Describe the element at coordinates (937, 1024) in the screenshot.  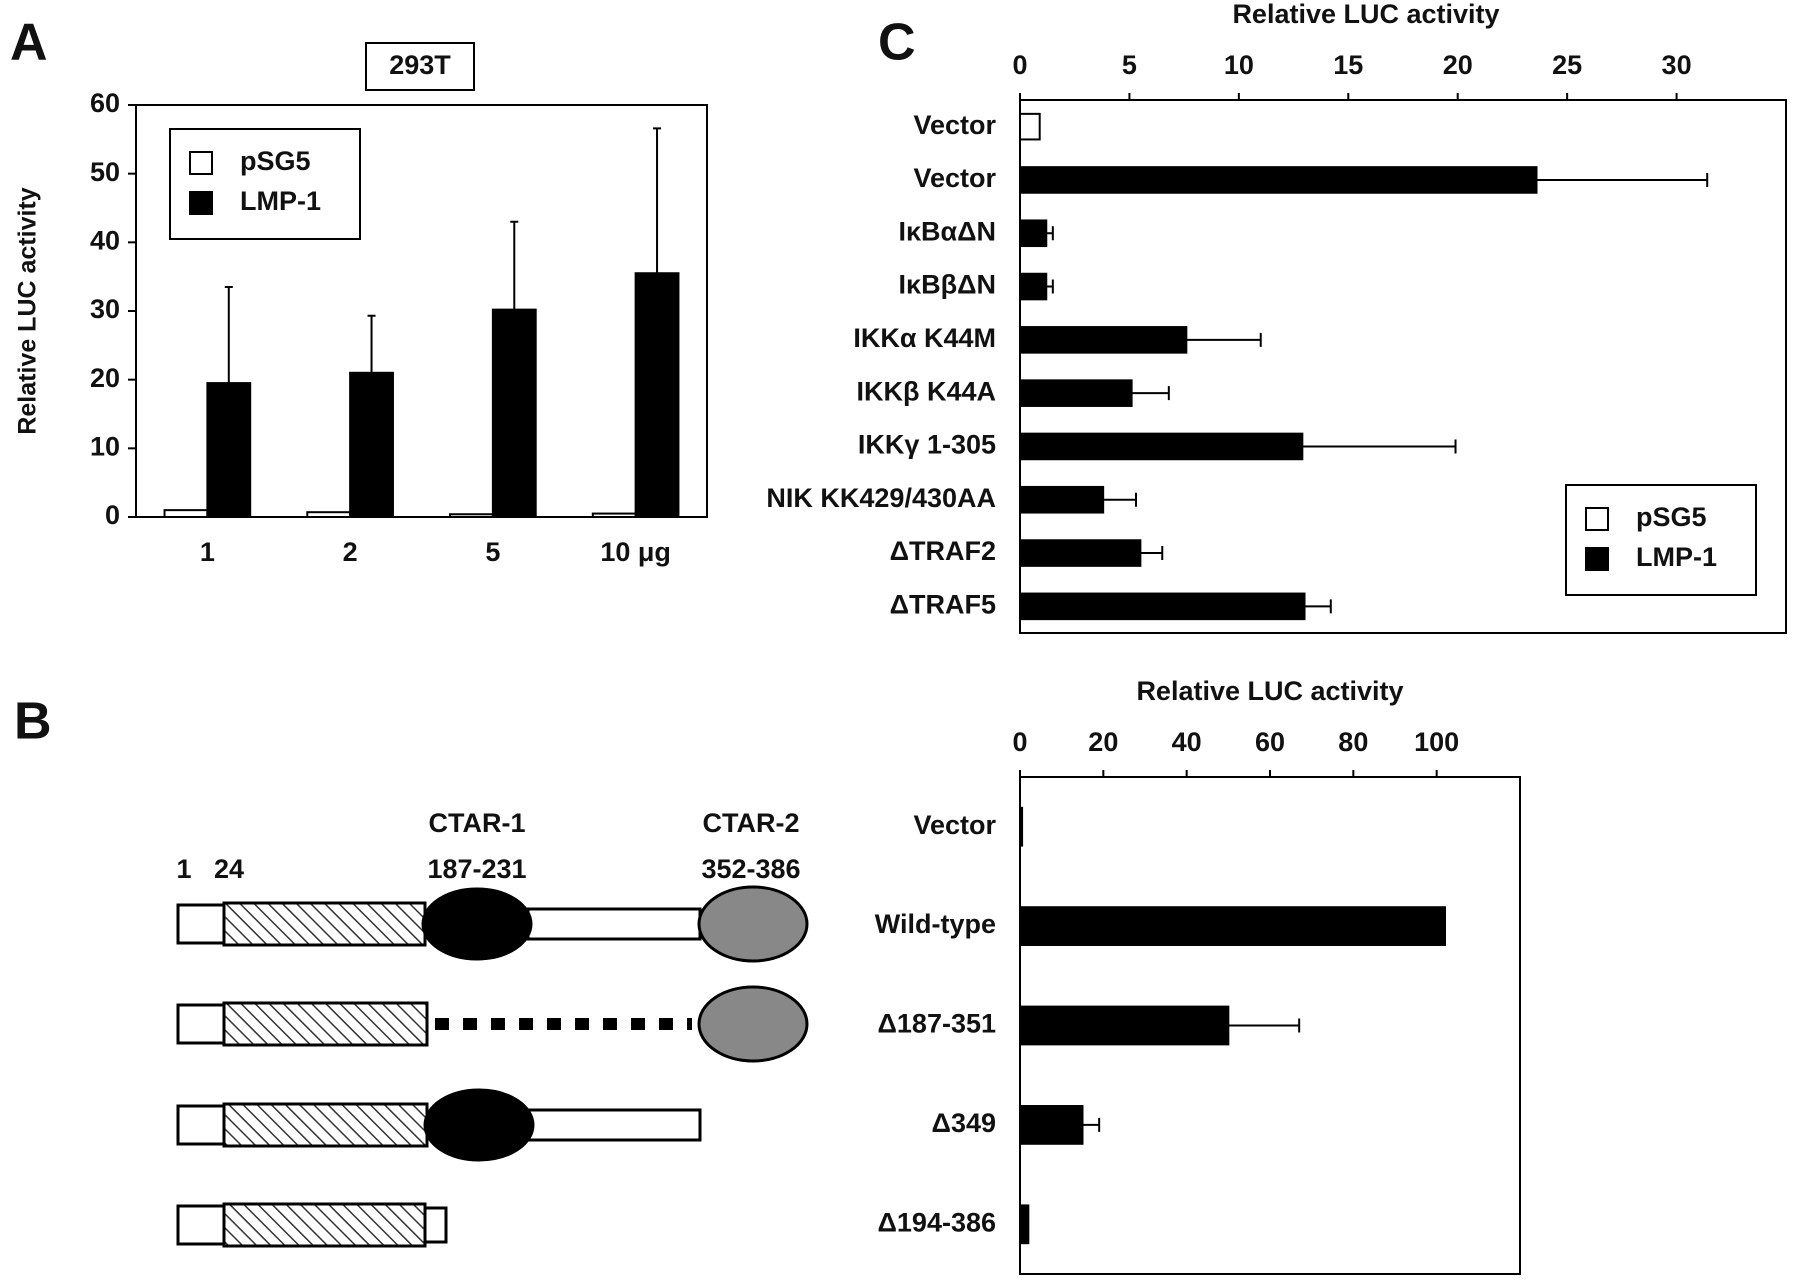
I see `y-tick-label: Δ187-351` at that location.